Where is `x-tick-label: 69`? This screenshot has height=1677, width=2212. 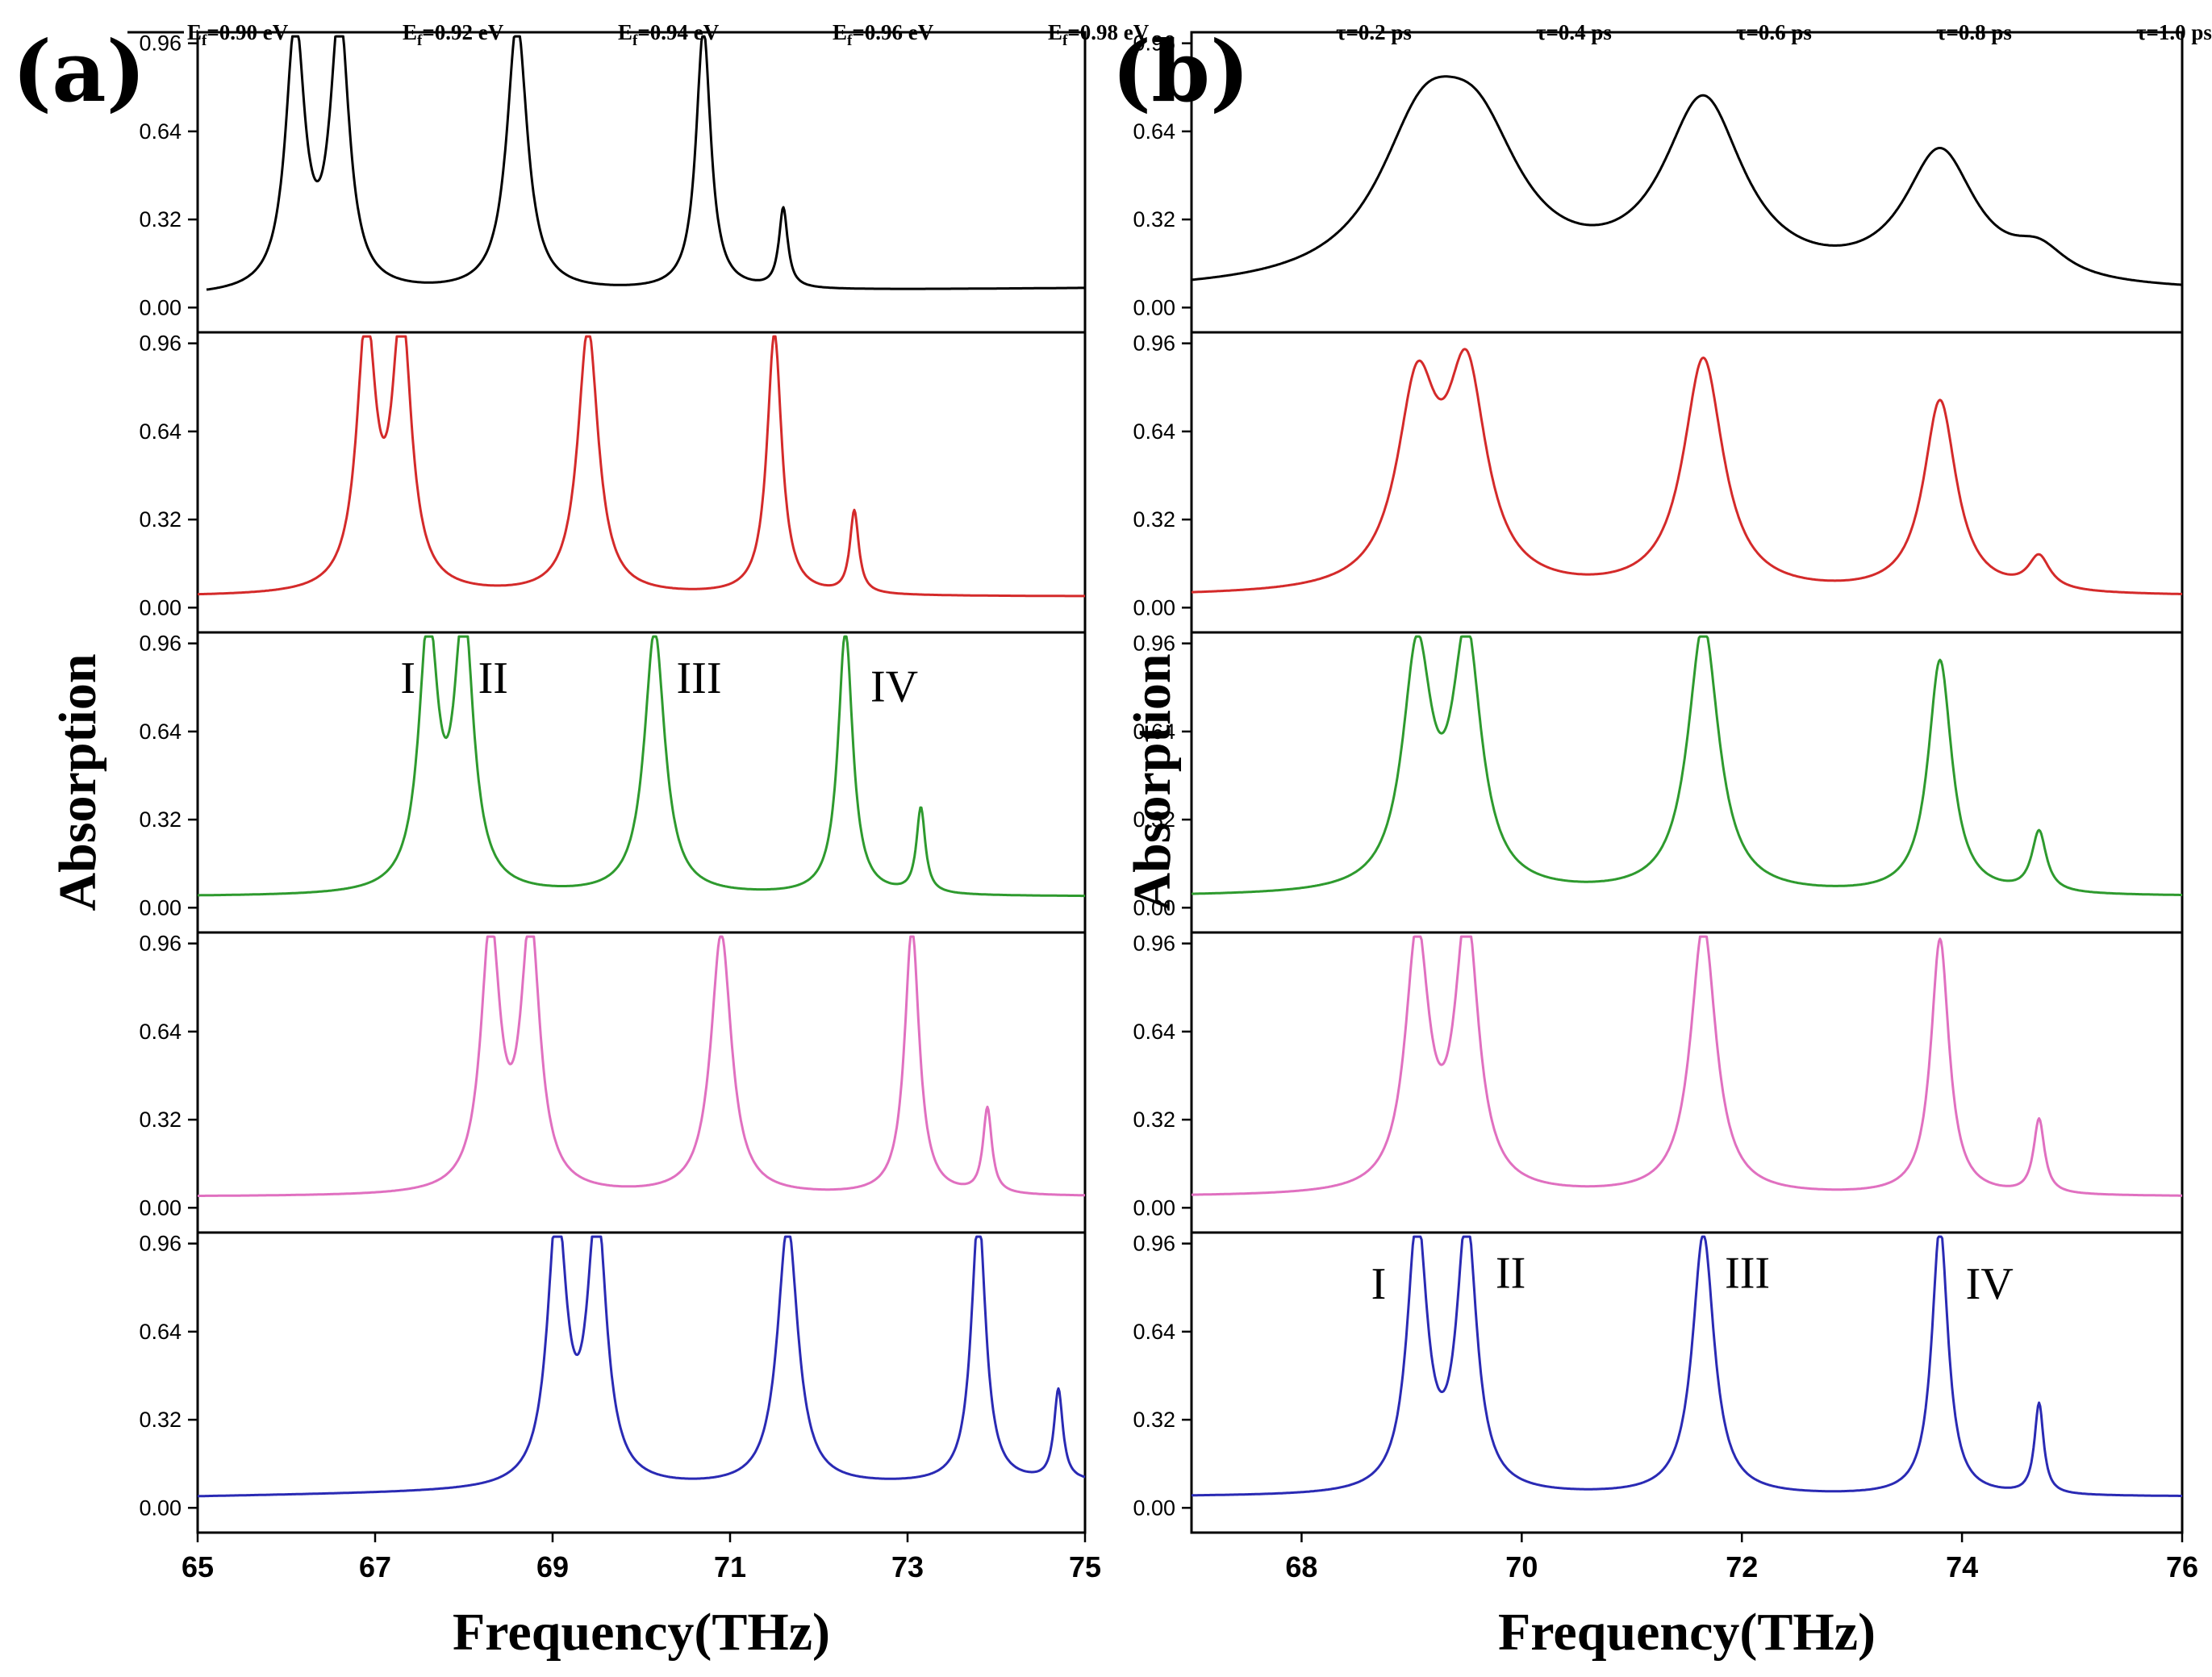 x-tick-label: 69 is located at coordinates (552, 1566).